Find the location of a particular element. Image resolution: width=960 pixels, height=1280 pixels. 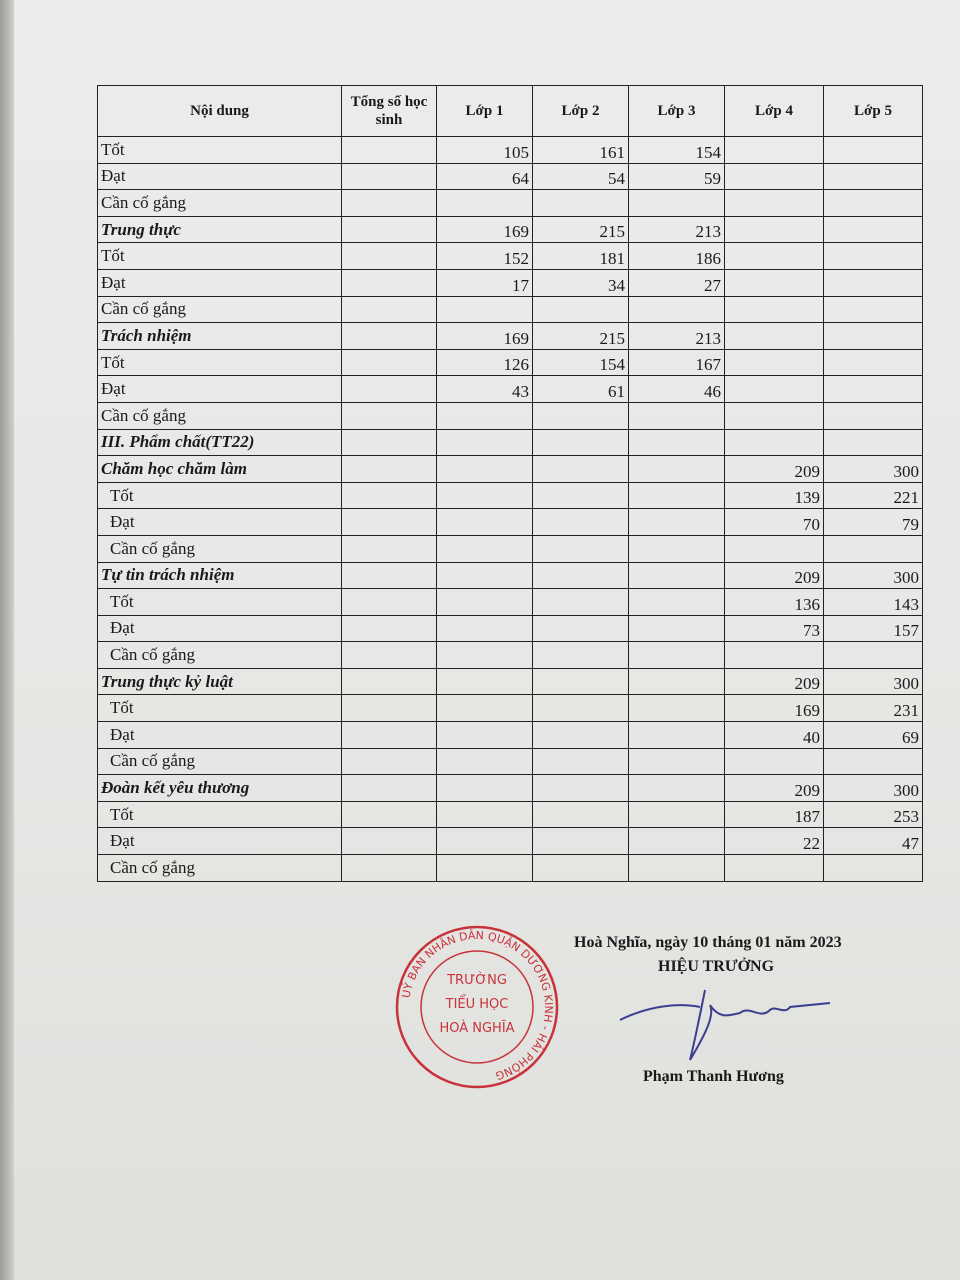

cell-lop-1: 64 is located at coordinates (484, 176).